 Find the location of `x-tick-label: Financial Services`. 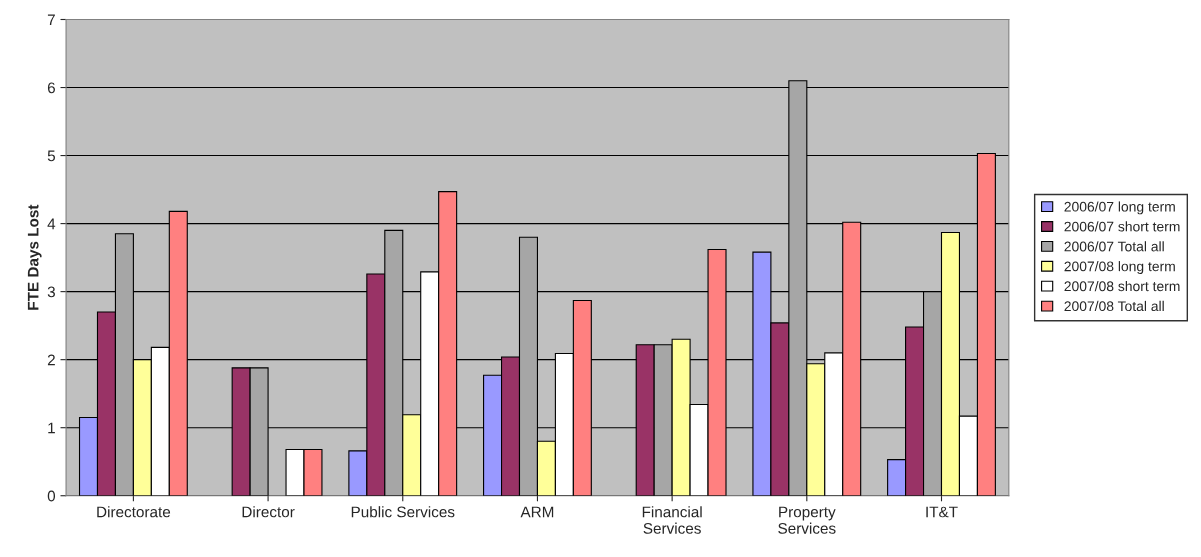

x-tick-label: Financial Services is located at coordinates (672, 520).